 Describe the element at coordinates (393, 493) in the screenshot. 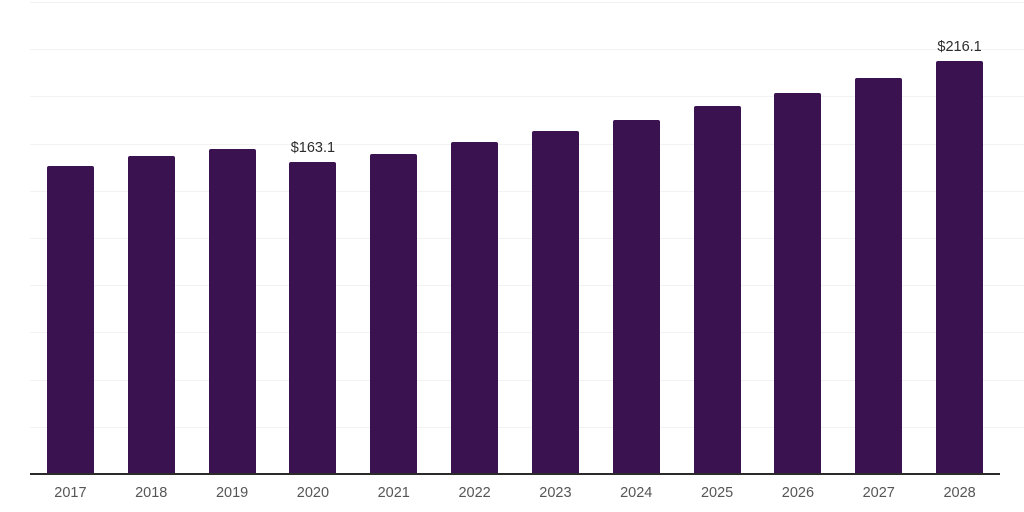

I see `x-tick-label-2021: 2021` at that location.